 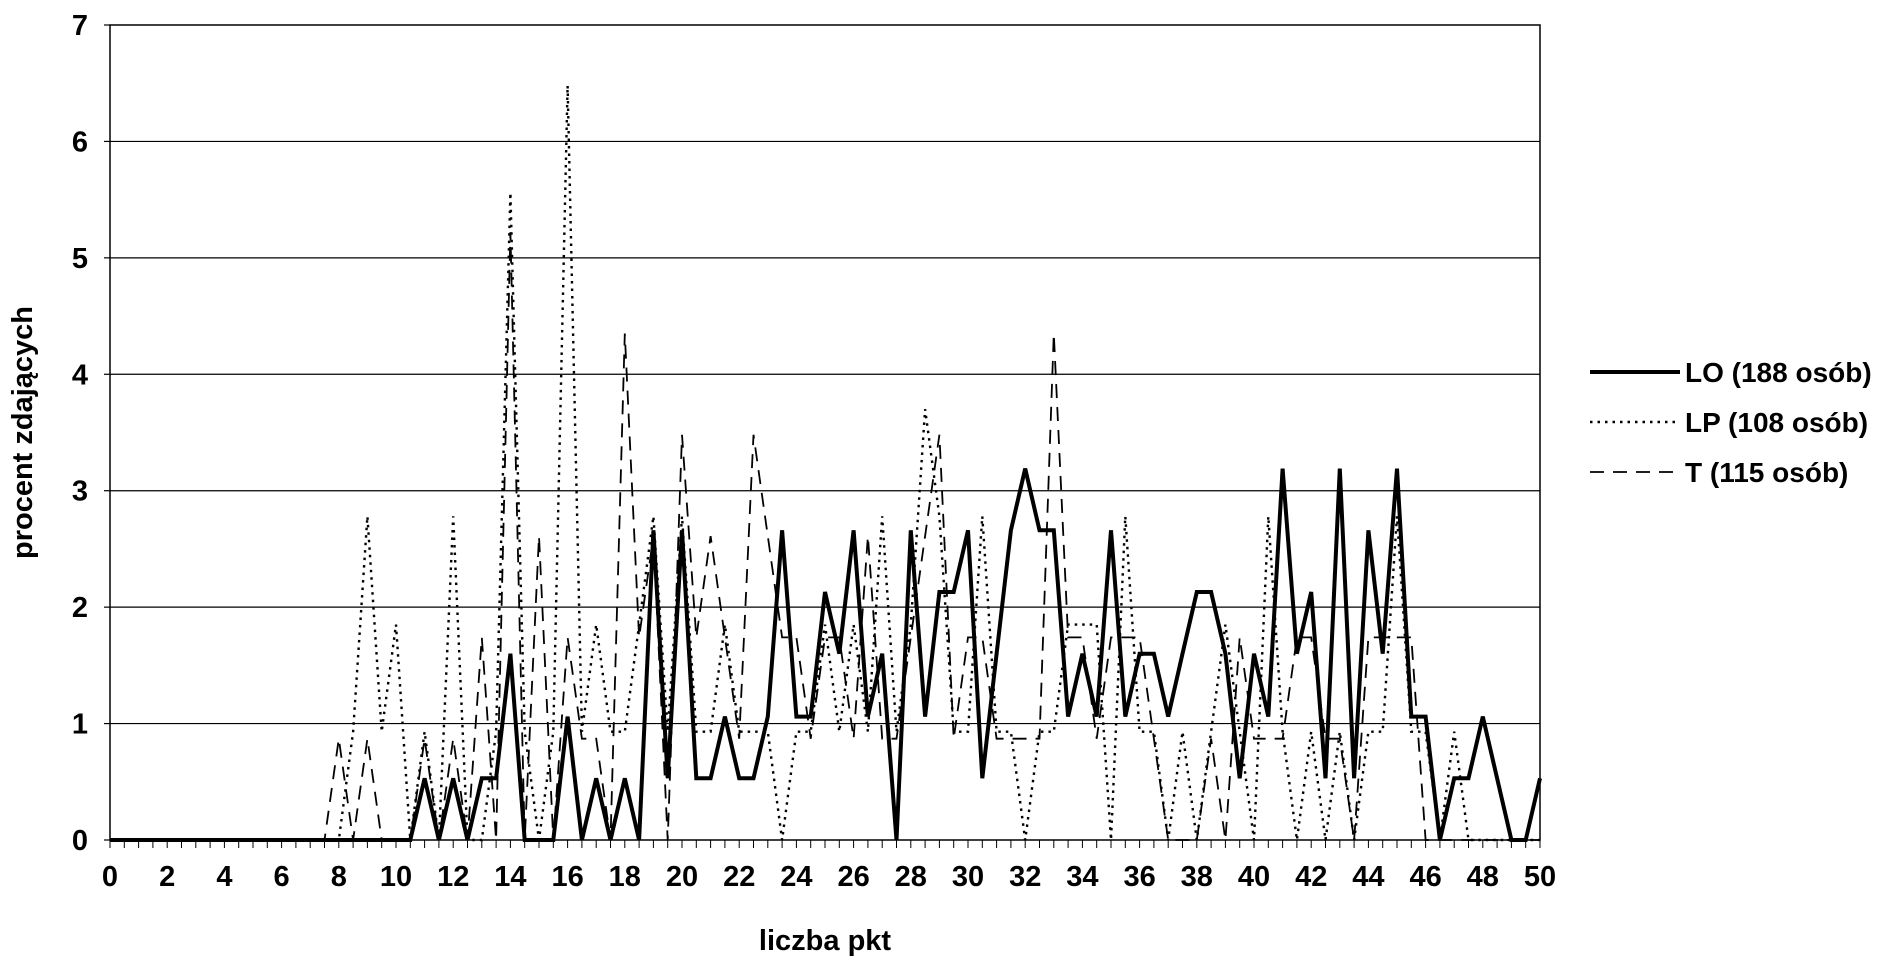 I want to click on x-tick-label: 18, so click(x=625, y=877).